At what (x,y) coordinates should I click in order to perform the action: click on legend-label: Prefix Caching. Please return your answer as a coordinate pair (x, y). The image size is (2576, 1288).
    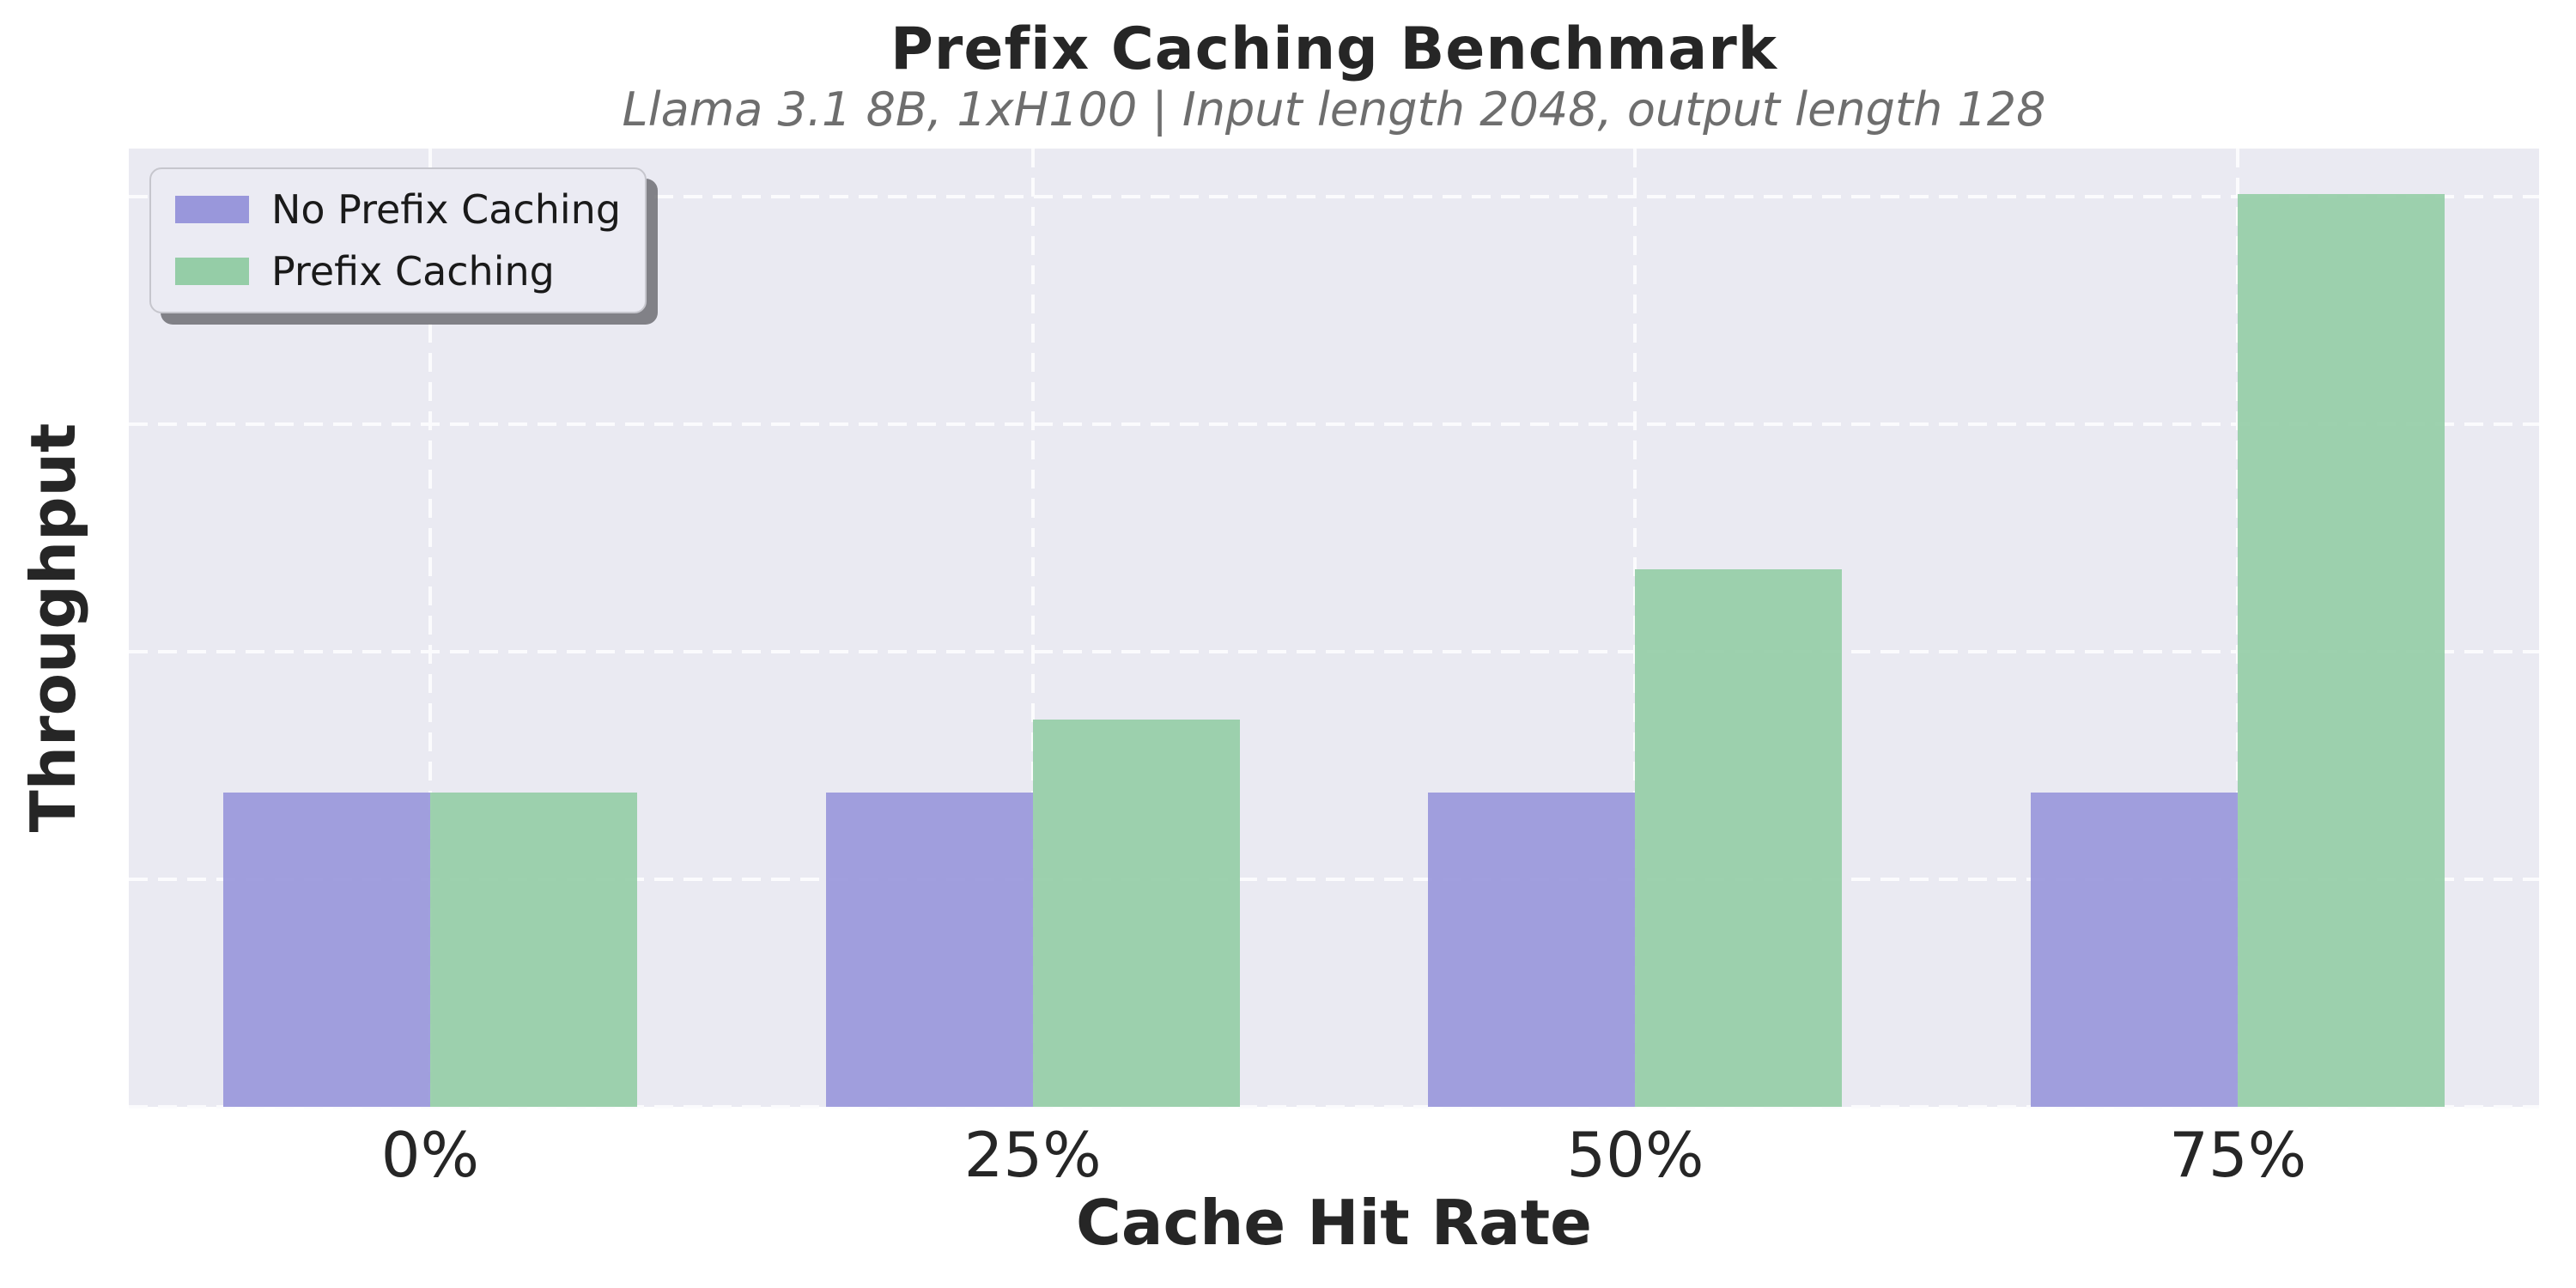
    Looking at the image, I should click on (413, 271).